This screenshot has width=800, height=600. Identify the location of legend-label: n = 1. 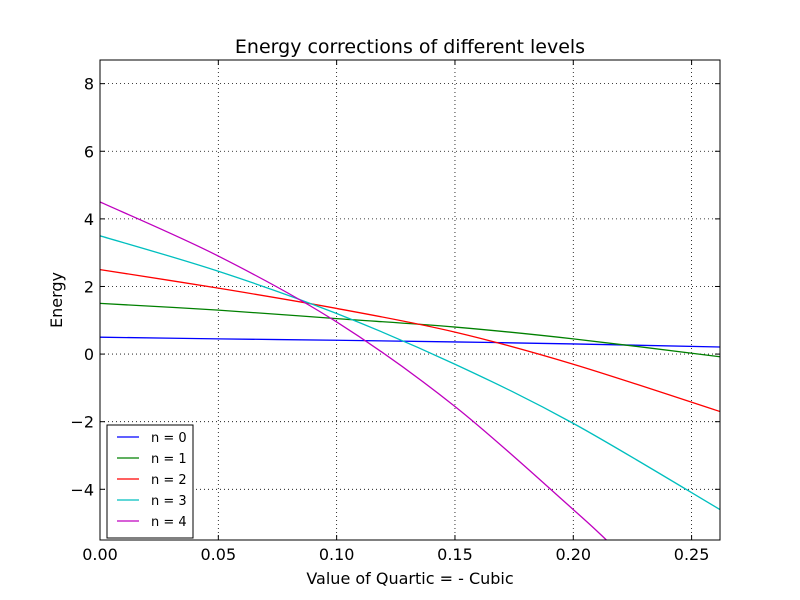
(169, 459).